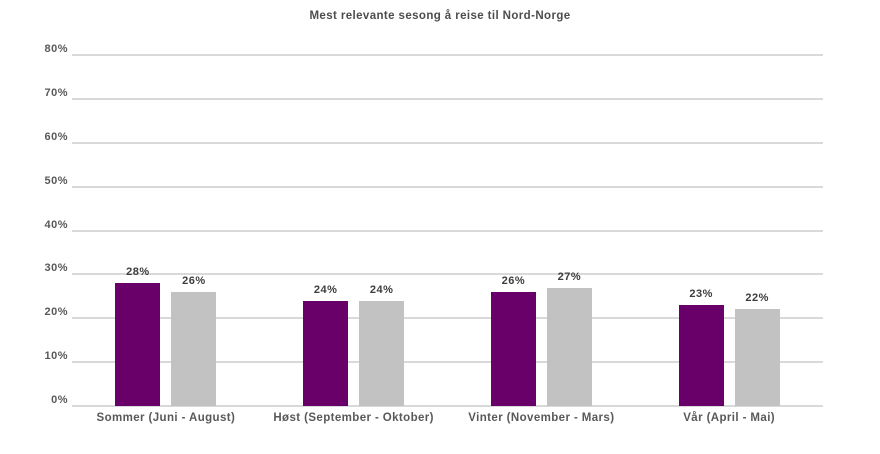  I want to click on x-axis-category-label: Sommer (Juni - August), so click(166, 418).